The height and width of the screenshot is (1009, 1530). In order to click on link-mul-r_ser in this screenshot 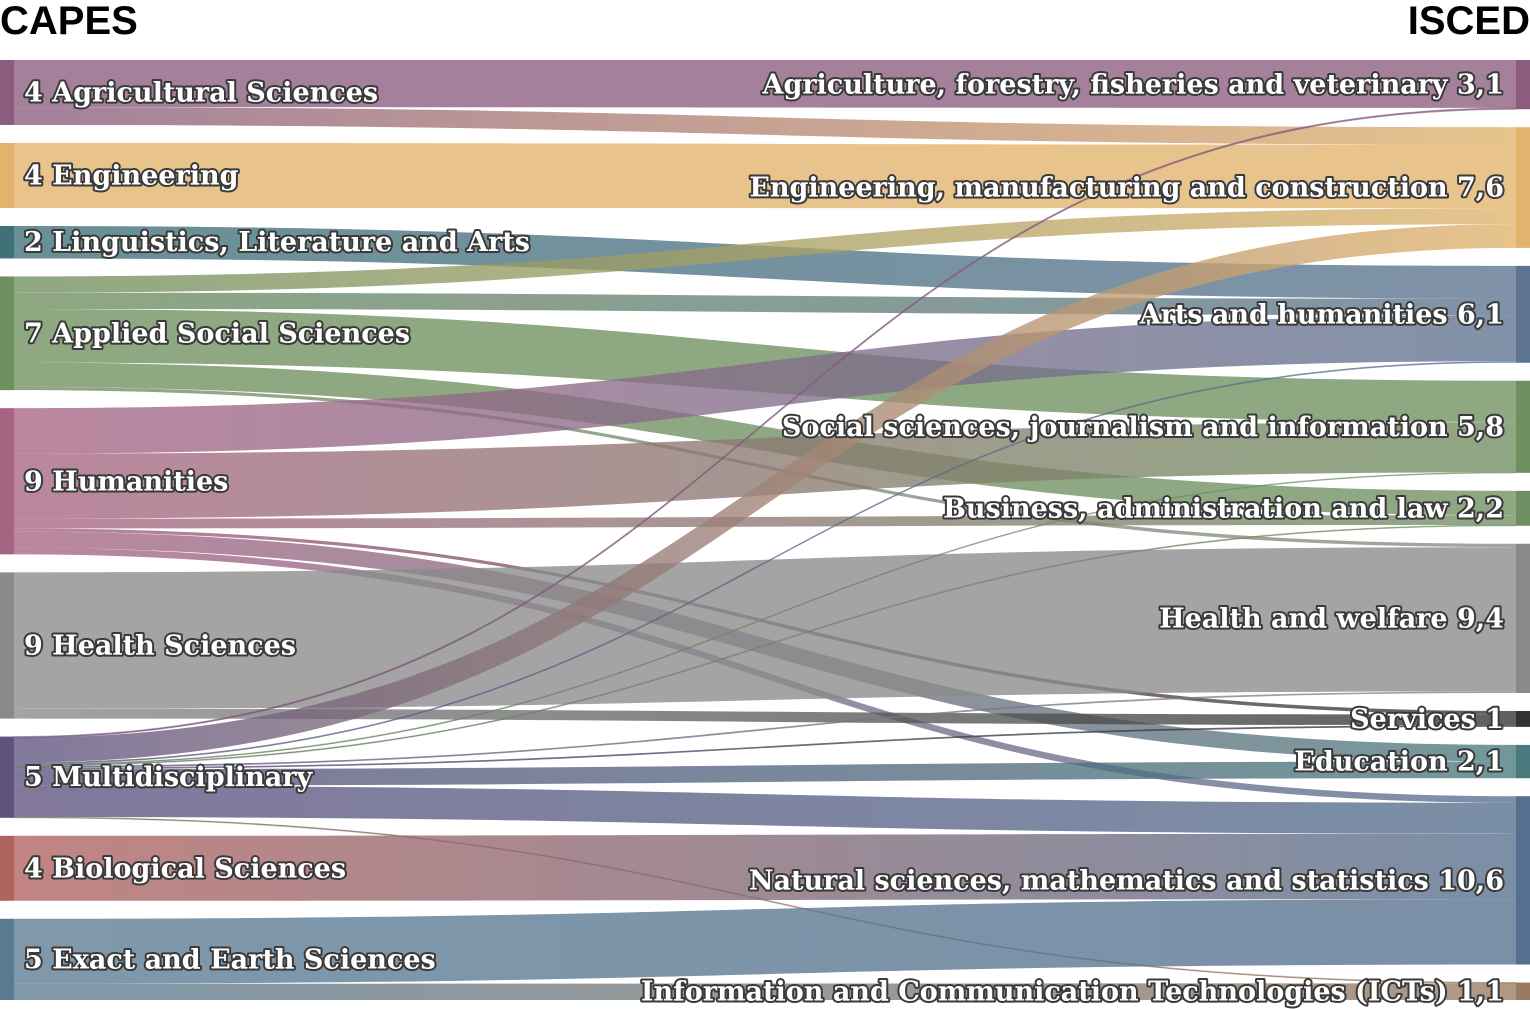, I will do `click(765, 747)`.